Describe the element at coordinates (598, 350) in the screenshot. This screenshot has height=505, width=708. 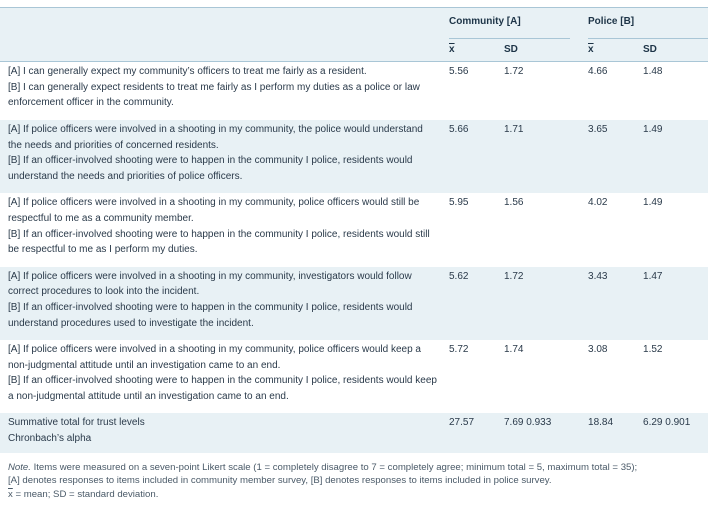
I see `police-mean: 3.08` at that location.